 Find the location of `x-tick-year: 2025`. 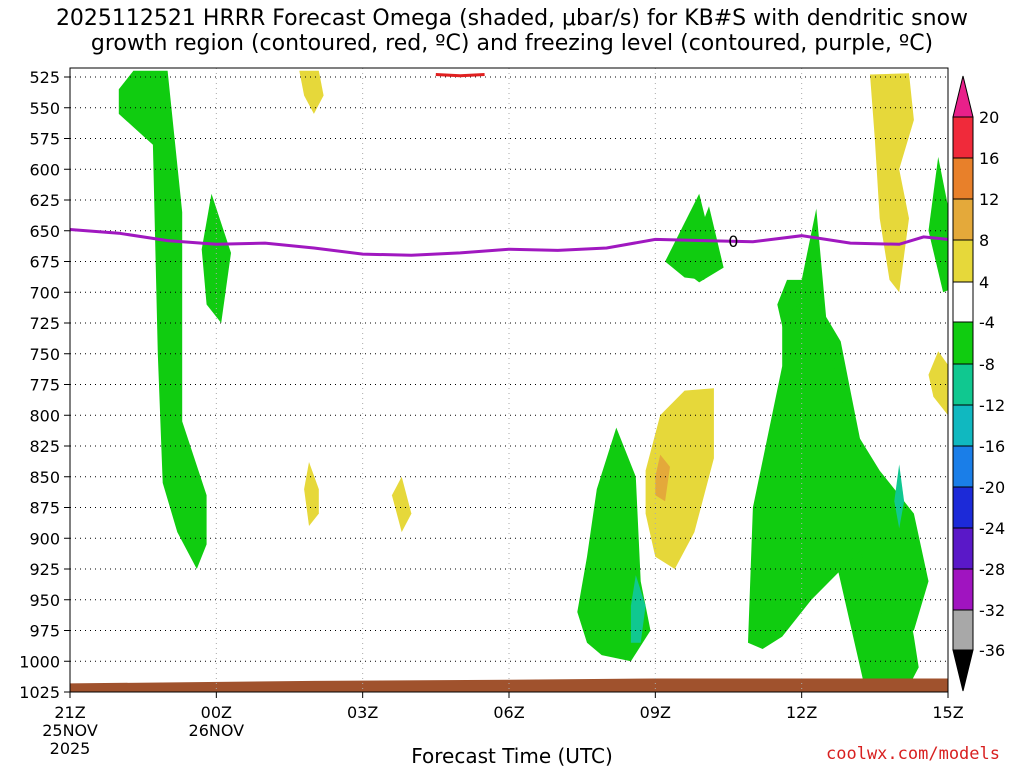

x-tick-year: 2025 is located at coordinates (70, 748).